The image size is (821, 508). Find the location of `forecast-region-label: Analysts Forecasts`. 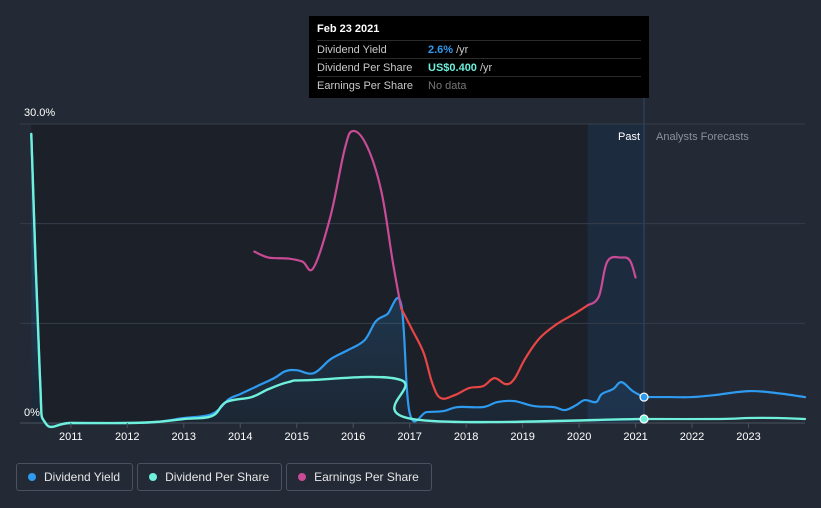

forecast-region-label: Analysts Forecasts is located at coordinates (702, 137).